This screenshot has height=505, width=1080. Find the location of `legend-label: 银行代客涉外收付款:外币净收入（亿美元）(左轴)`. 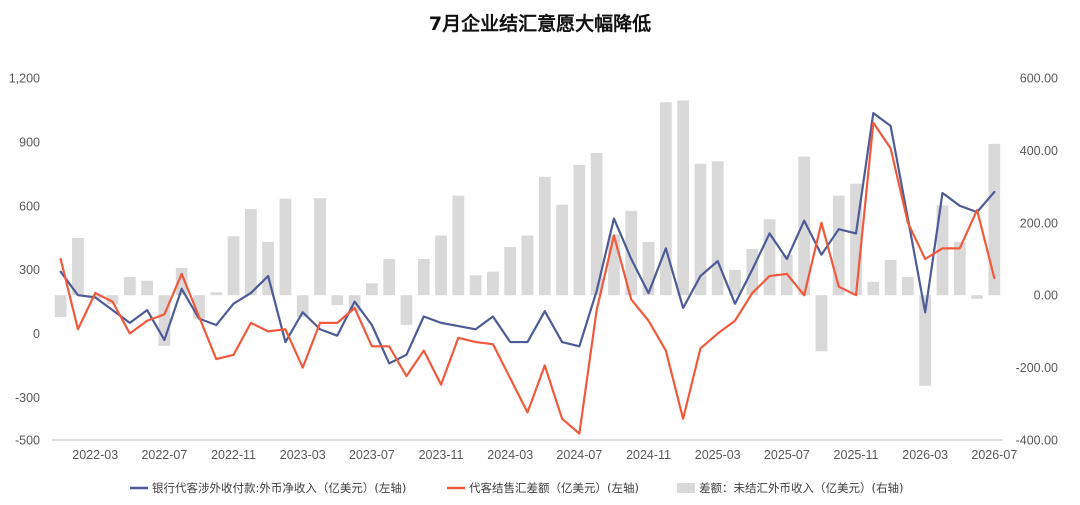

legend-label: 银行代客涉外收付款:外币净收入（亿美元）(左轴) is located at coordinates (279, 488).